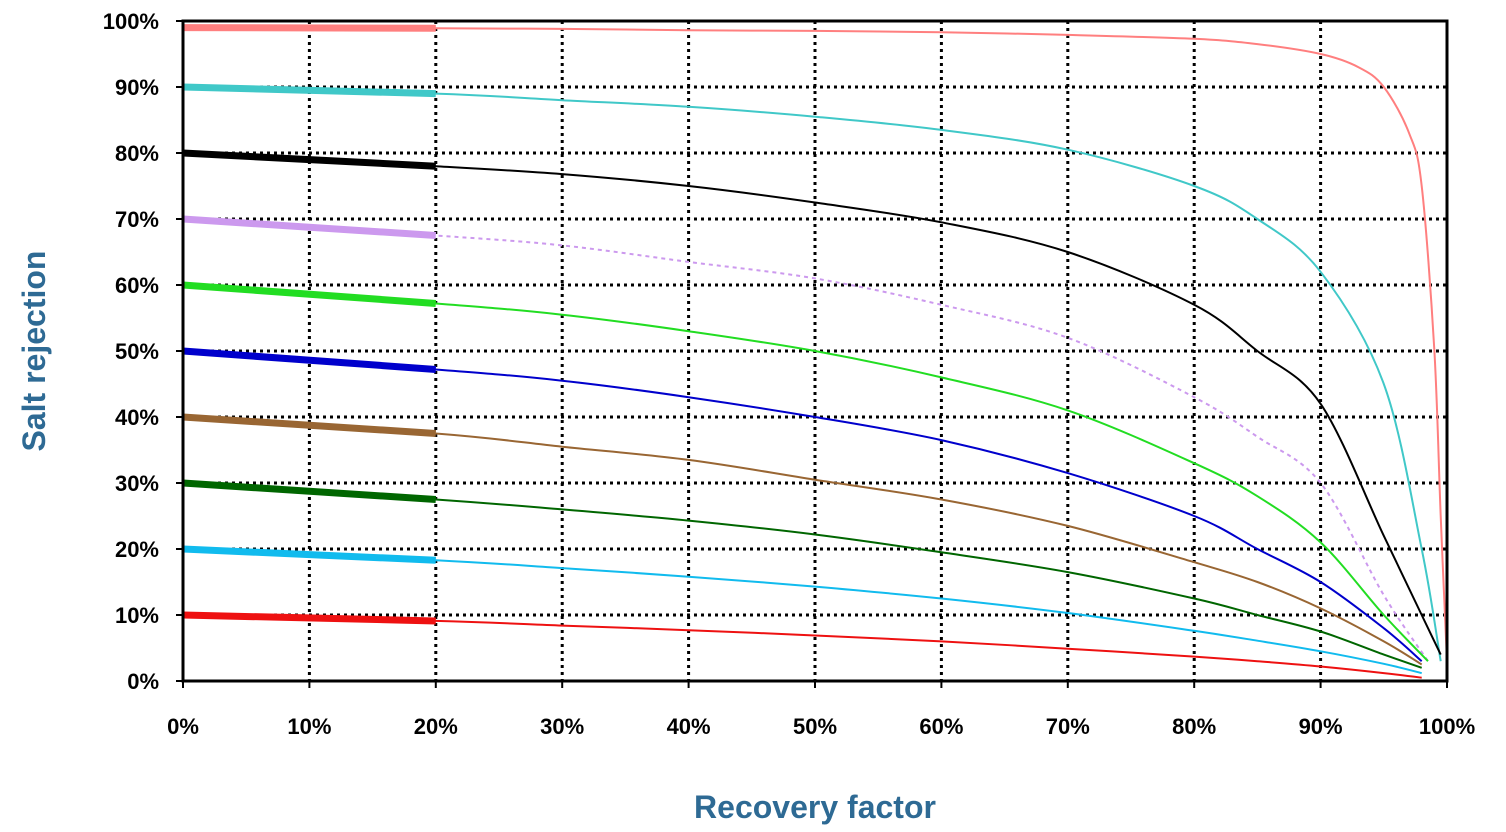  Describe the element at coordinates (1194, 726) in the screenshot. I see `x-tick-label: 80%` at that location.